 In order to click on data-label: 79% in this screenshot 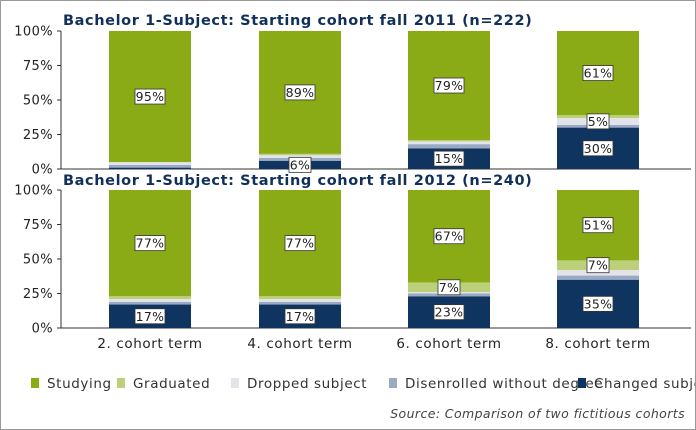, I will do `click(449, 85)`.